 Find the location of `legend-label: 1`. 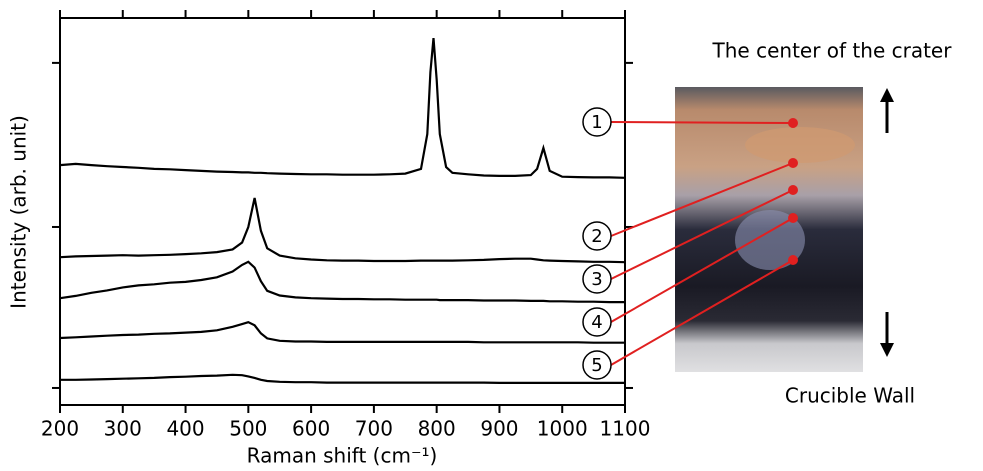

legend-label: 1 is located at coordinates (596, 122).